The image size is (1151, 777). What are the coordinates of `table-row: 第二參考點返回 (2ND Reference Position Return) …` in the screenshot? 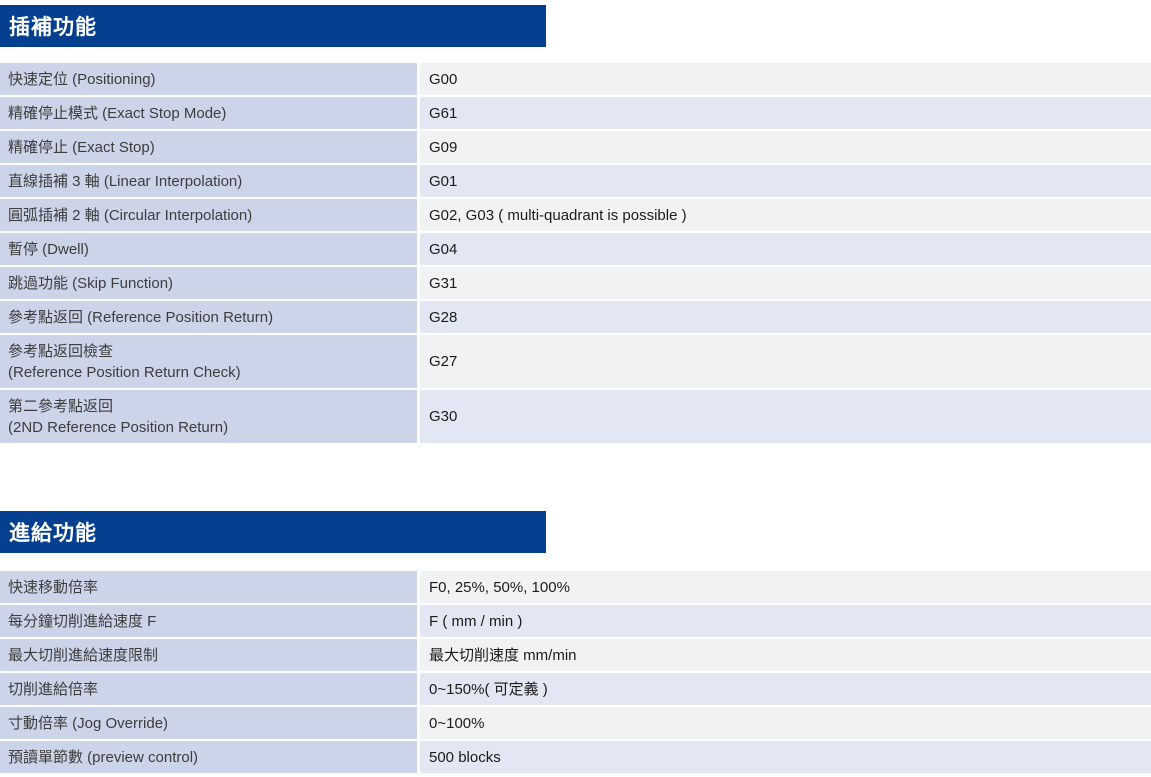 It's located at (575, 416).